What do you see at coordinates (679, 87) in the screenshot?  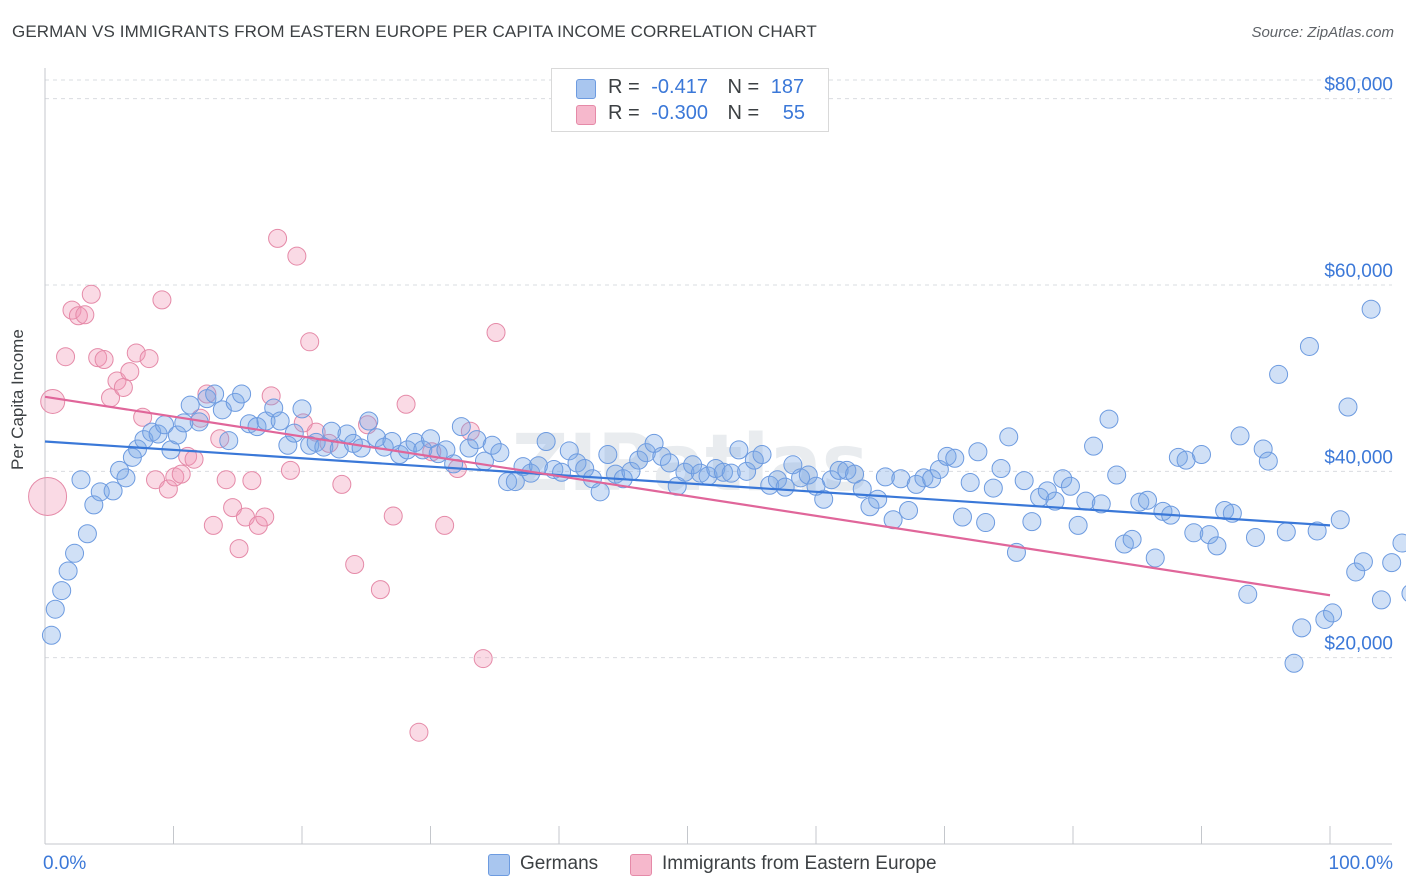 I see `r-value: -0.417` at bounding box center [679, 87].